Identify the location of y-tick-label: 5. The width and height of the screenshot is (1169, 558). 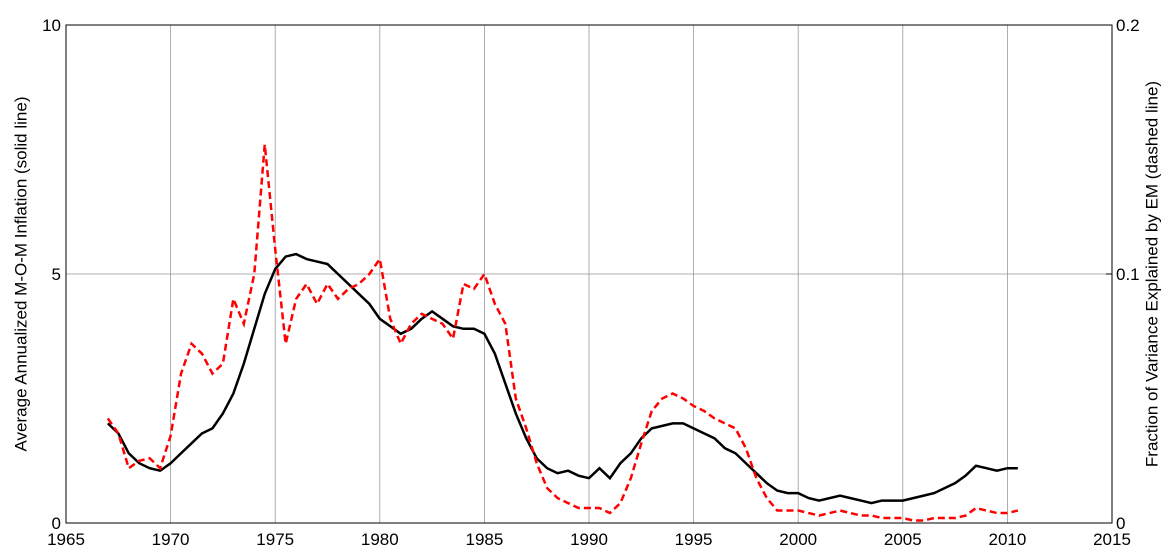
(56, 274).